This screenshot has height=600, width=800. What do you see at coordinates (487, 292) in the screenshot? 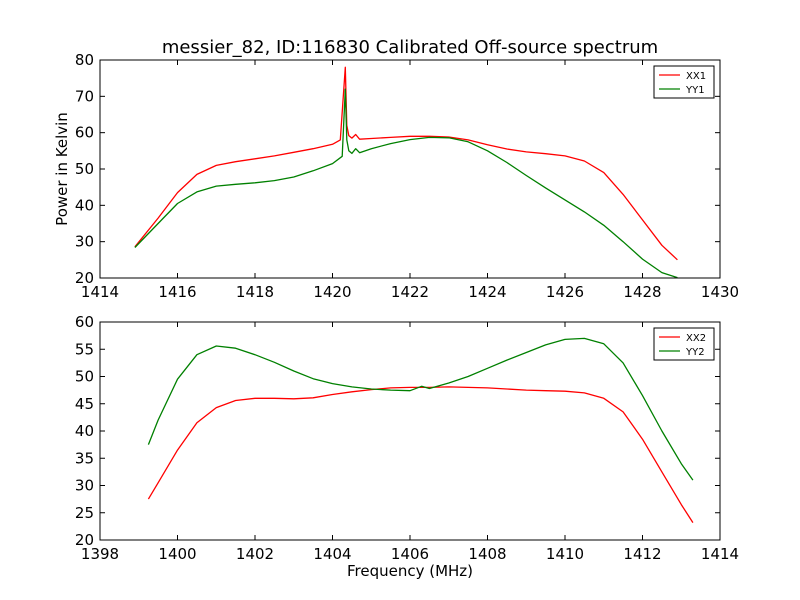
I see `x-tick-label: 1424` at bounding box center [487, 292].